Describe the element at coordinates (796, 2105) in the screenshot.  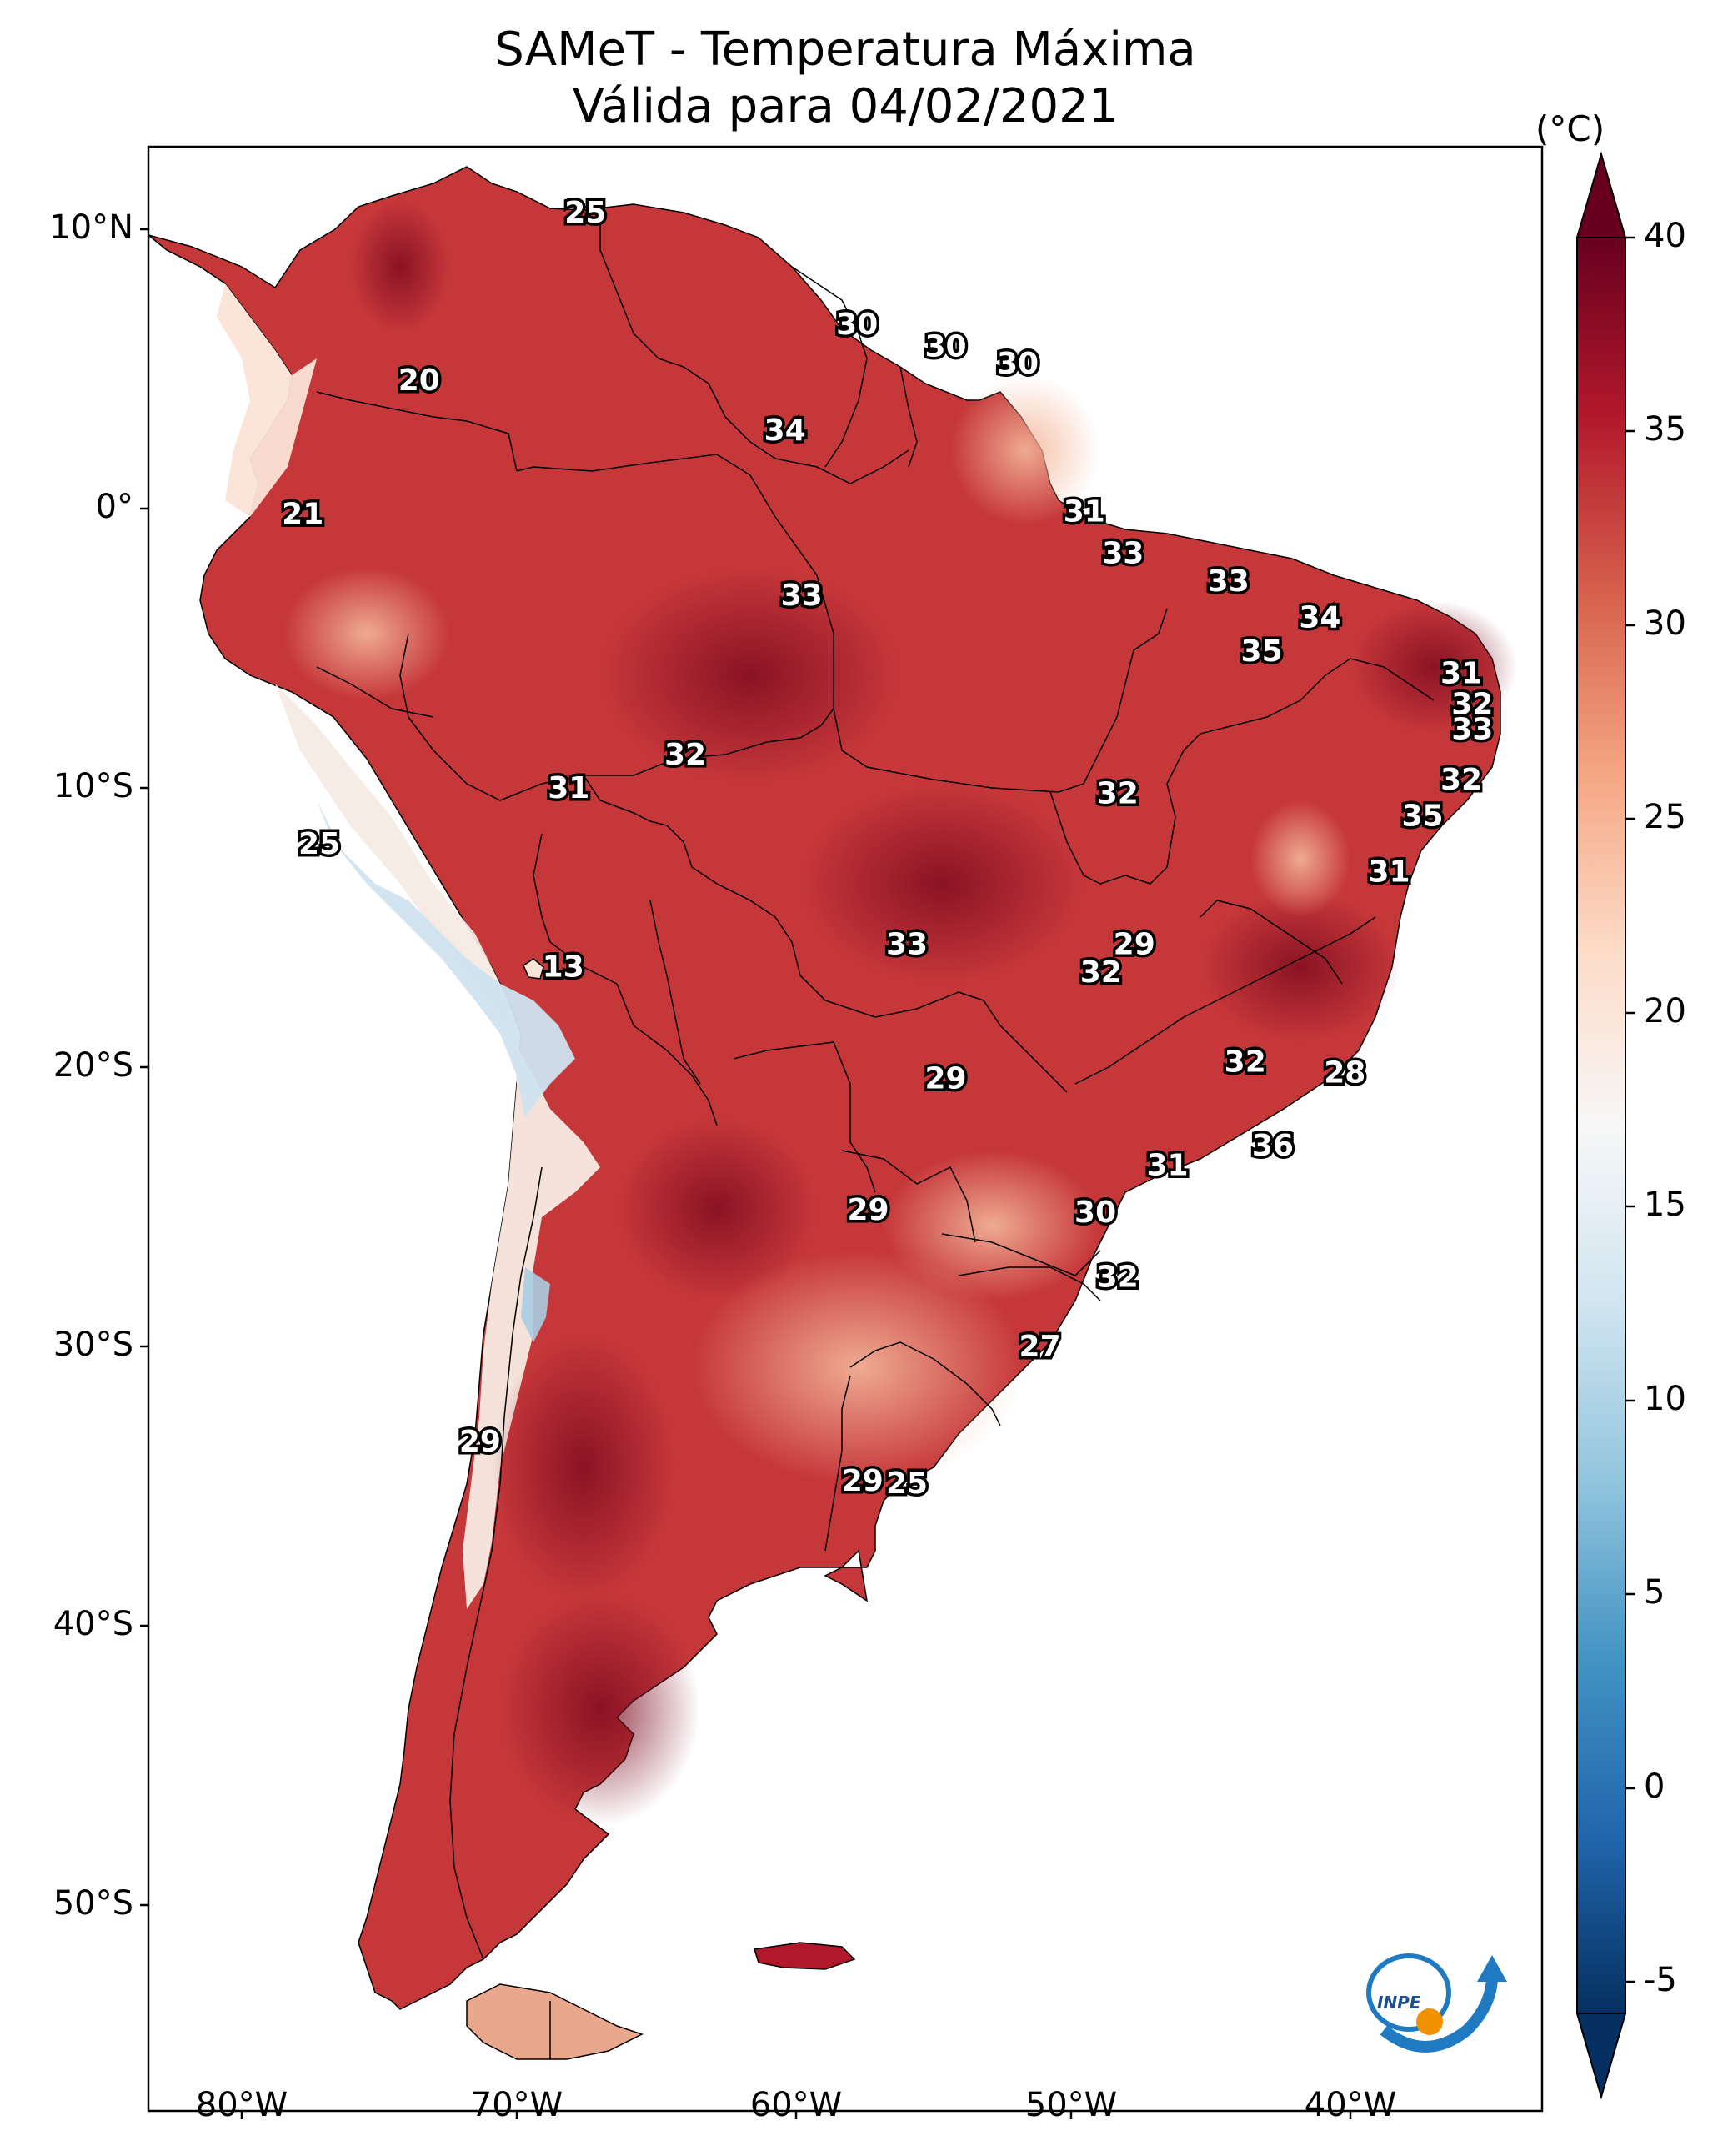
I see `lon-label-60w: 60°W` at that location.